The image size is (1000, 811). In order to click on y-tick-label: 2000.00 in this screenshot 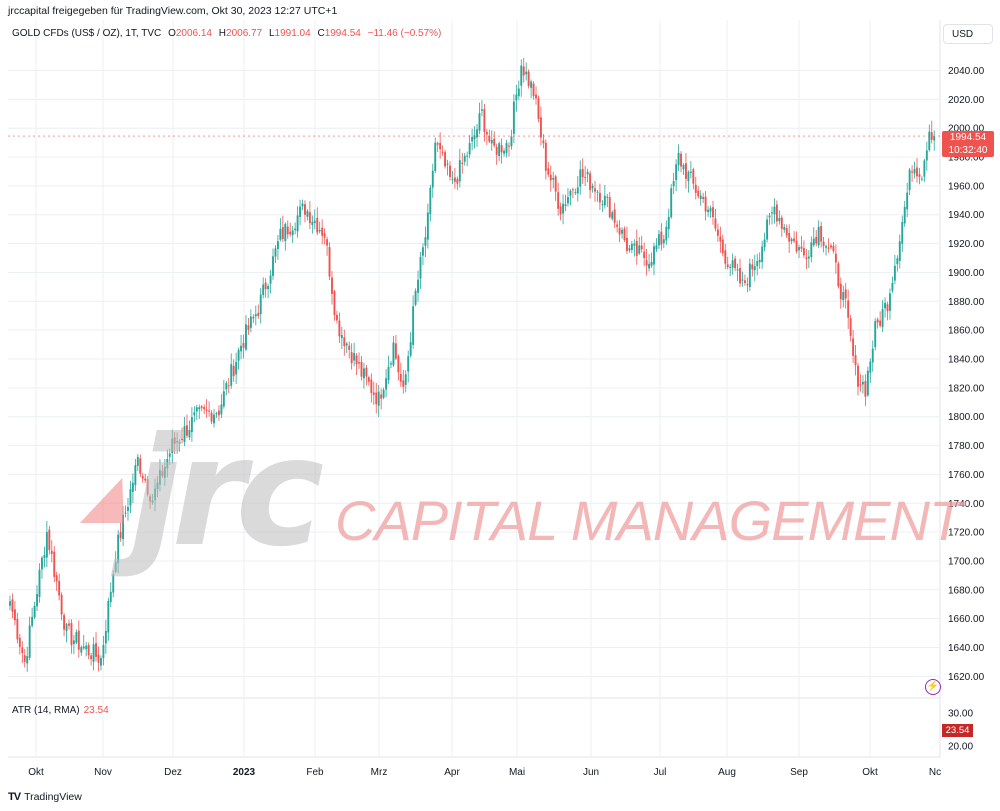, I will do `click(966, 129)`.